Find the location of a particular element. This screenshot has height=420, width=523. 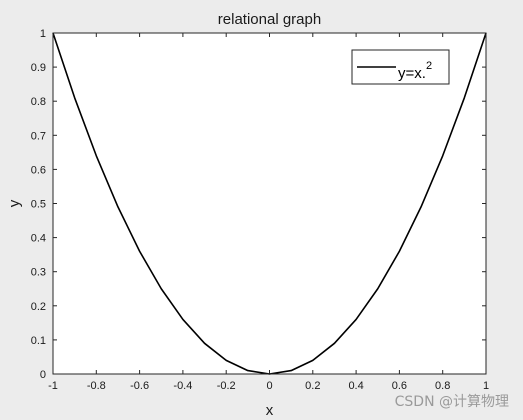

chart-title: relational graph is located at coordinates (269, 19).